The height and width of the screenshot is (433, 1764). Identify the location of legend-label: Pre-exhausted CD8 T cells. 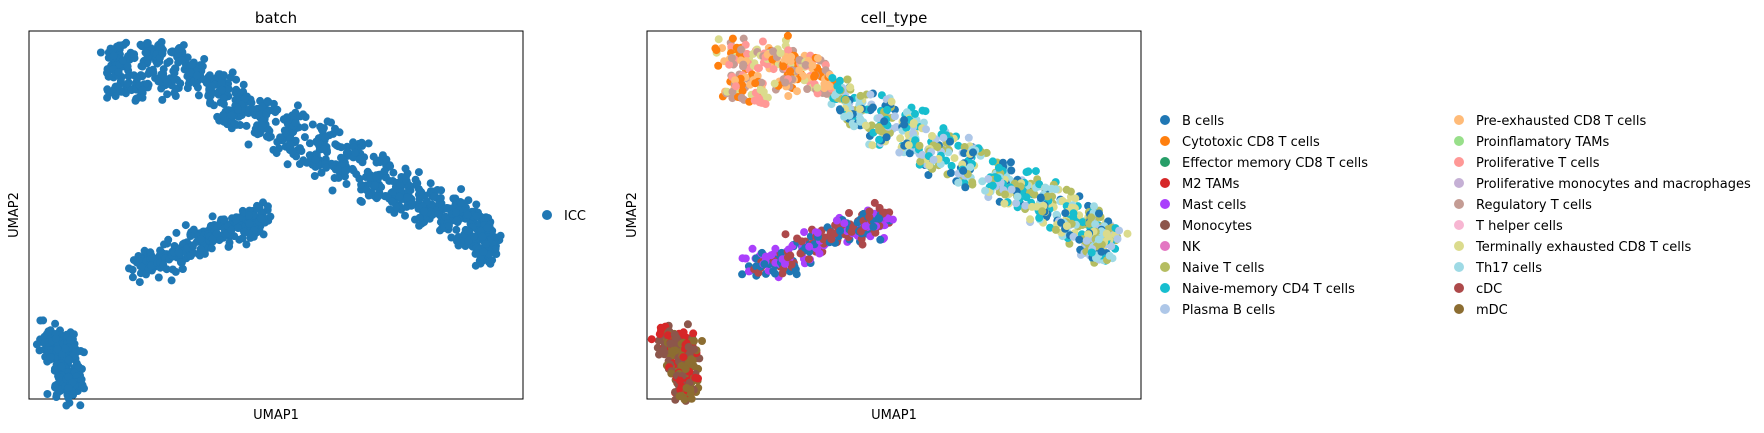
(1561, 121).